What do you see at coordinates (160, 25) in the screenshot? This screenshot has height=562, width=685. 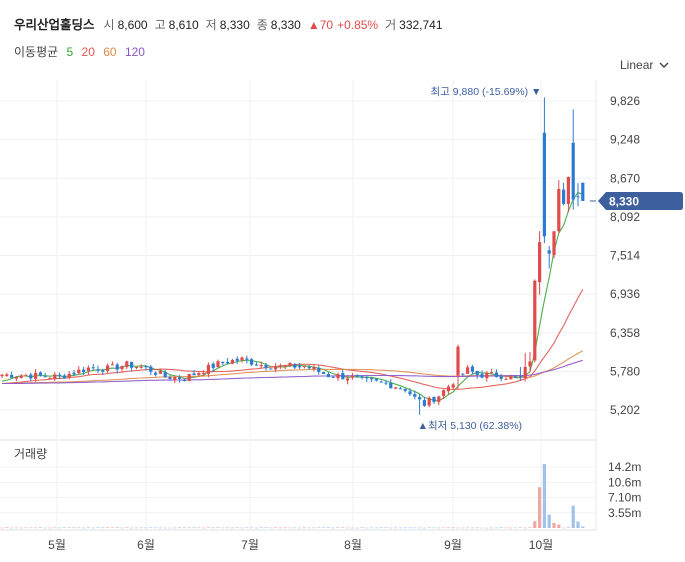 I see `high-label: 고` at bounding box center [160, 25].